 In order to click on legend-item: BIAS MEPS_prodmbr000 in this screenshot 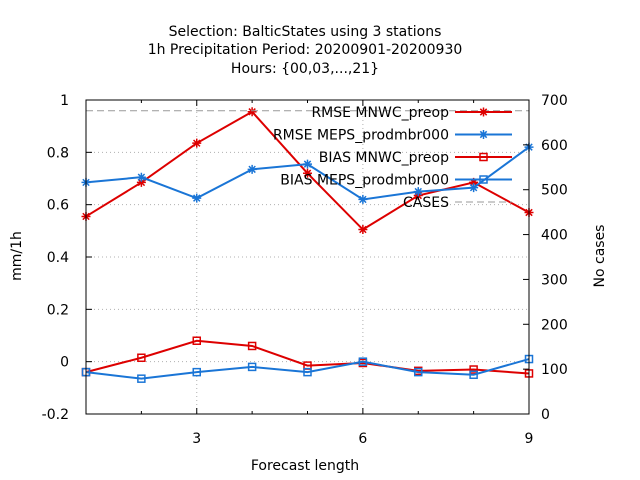, I will do `click(396, 181)`.